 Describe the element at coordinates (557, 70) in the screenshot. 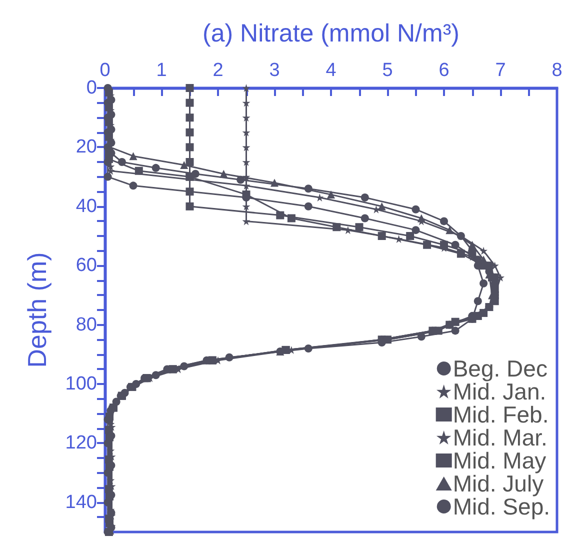

I see `x-tick-label: 8` at that location.